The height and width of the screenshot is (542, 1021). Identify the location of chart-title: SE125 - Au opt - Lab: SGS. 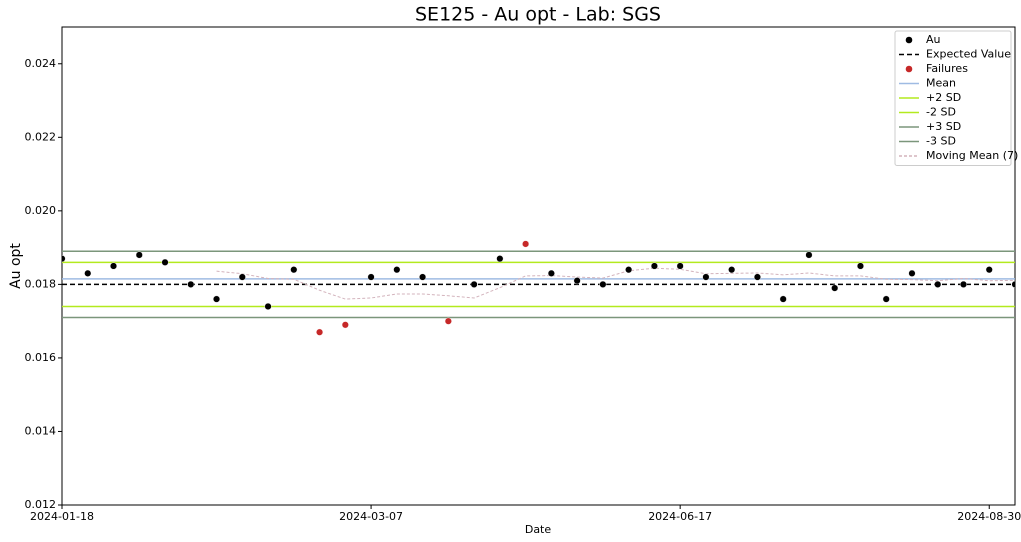
(538, 15).